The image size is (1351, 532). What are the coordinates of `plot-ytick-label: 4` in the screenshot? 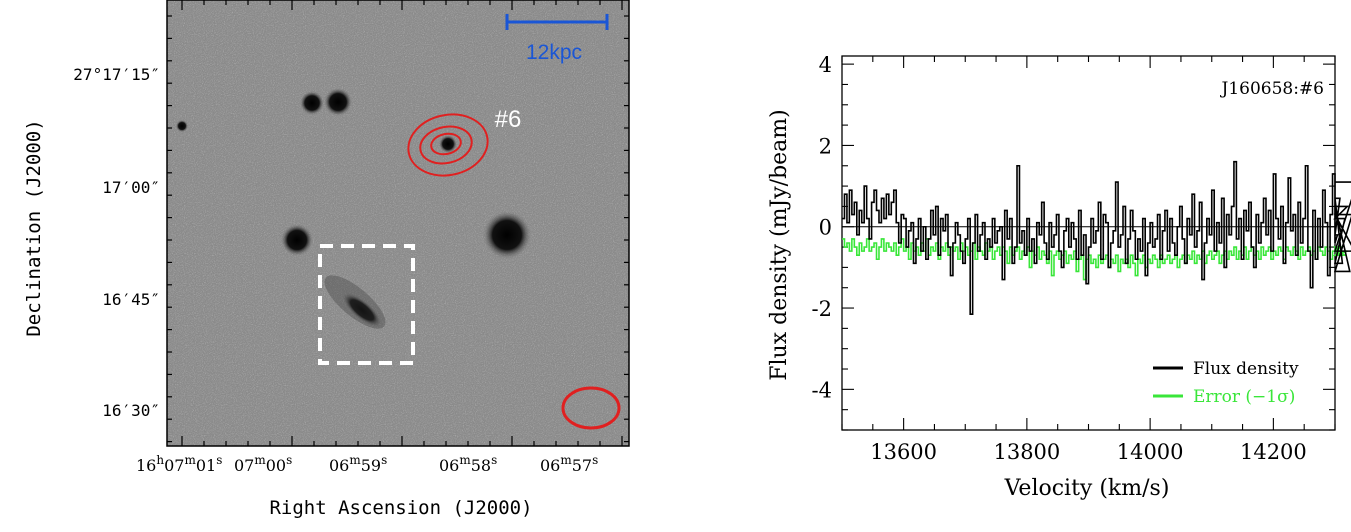 It's located at (825, 65).